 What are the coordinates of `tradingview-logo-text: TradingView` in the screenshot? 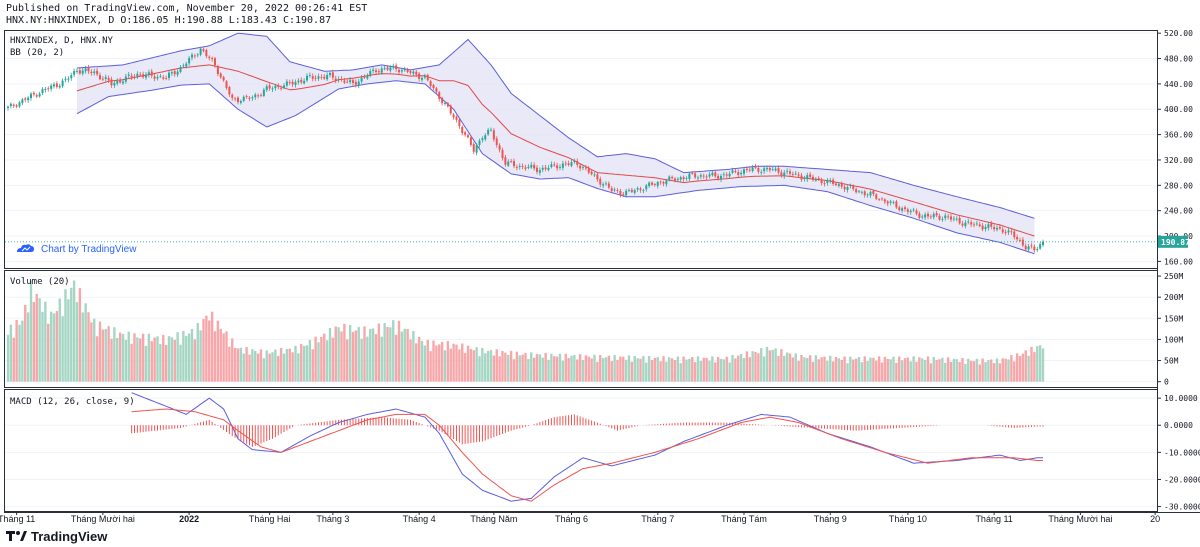 It's located at (69, 536).